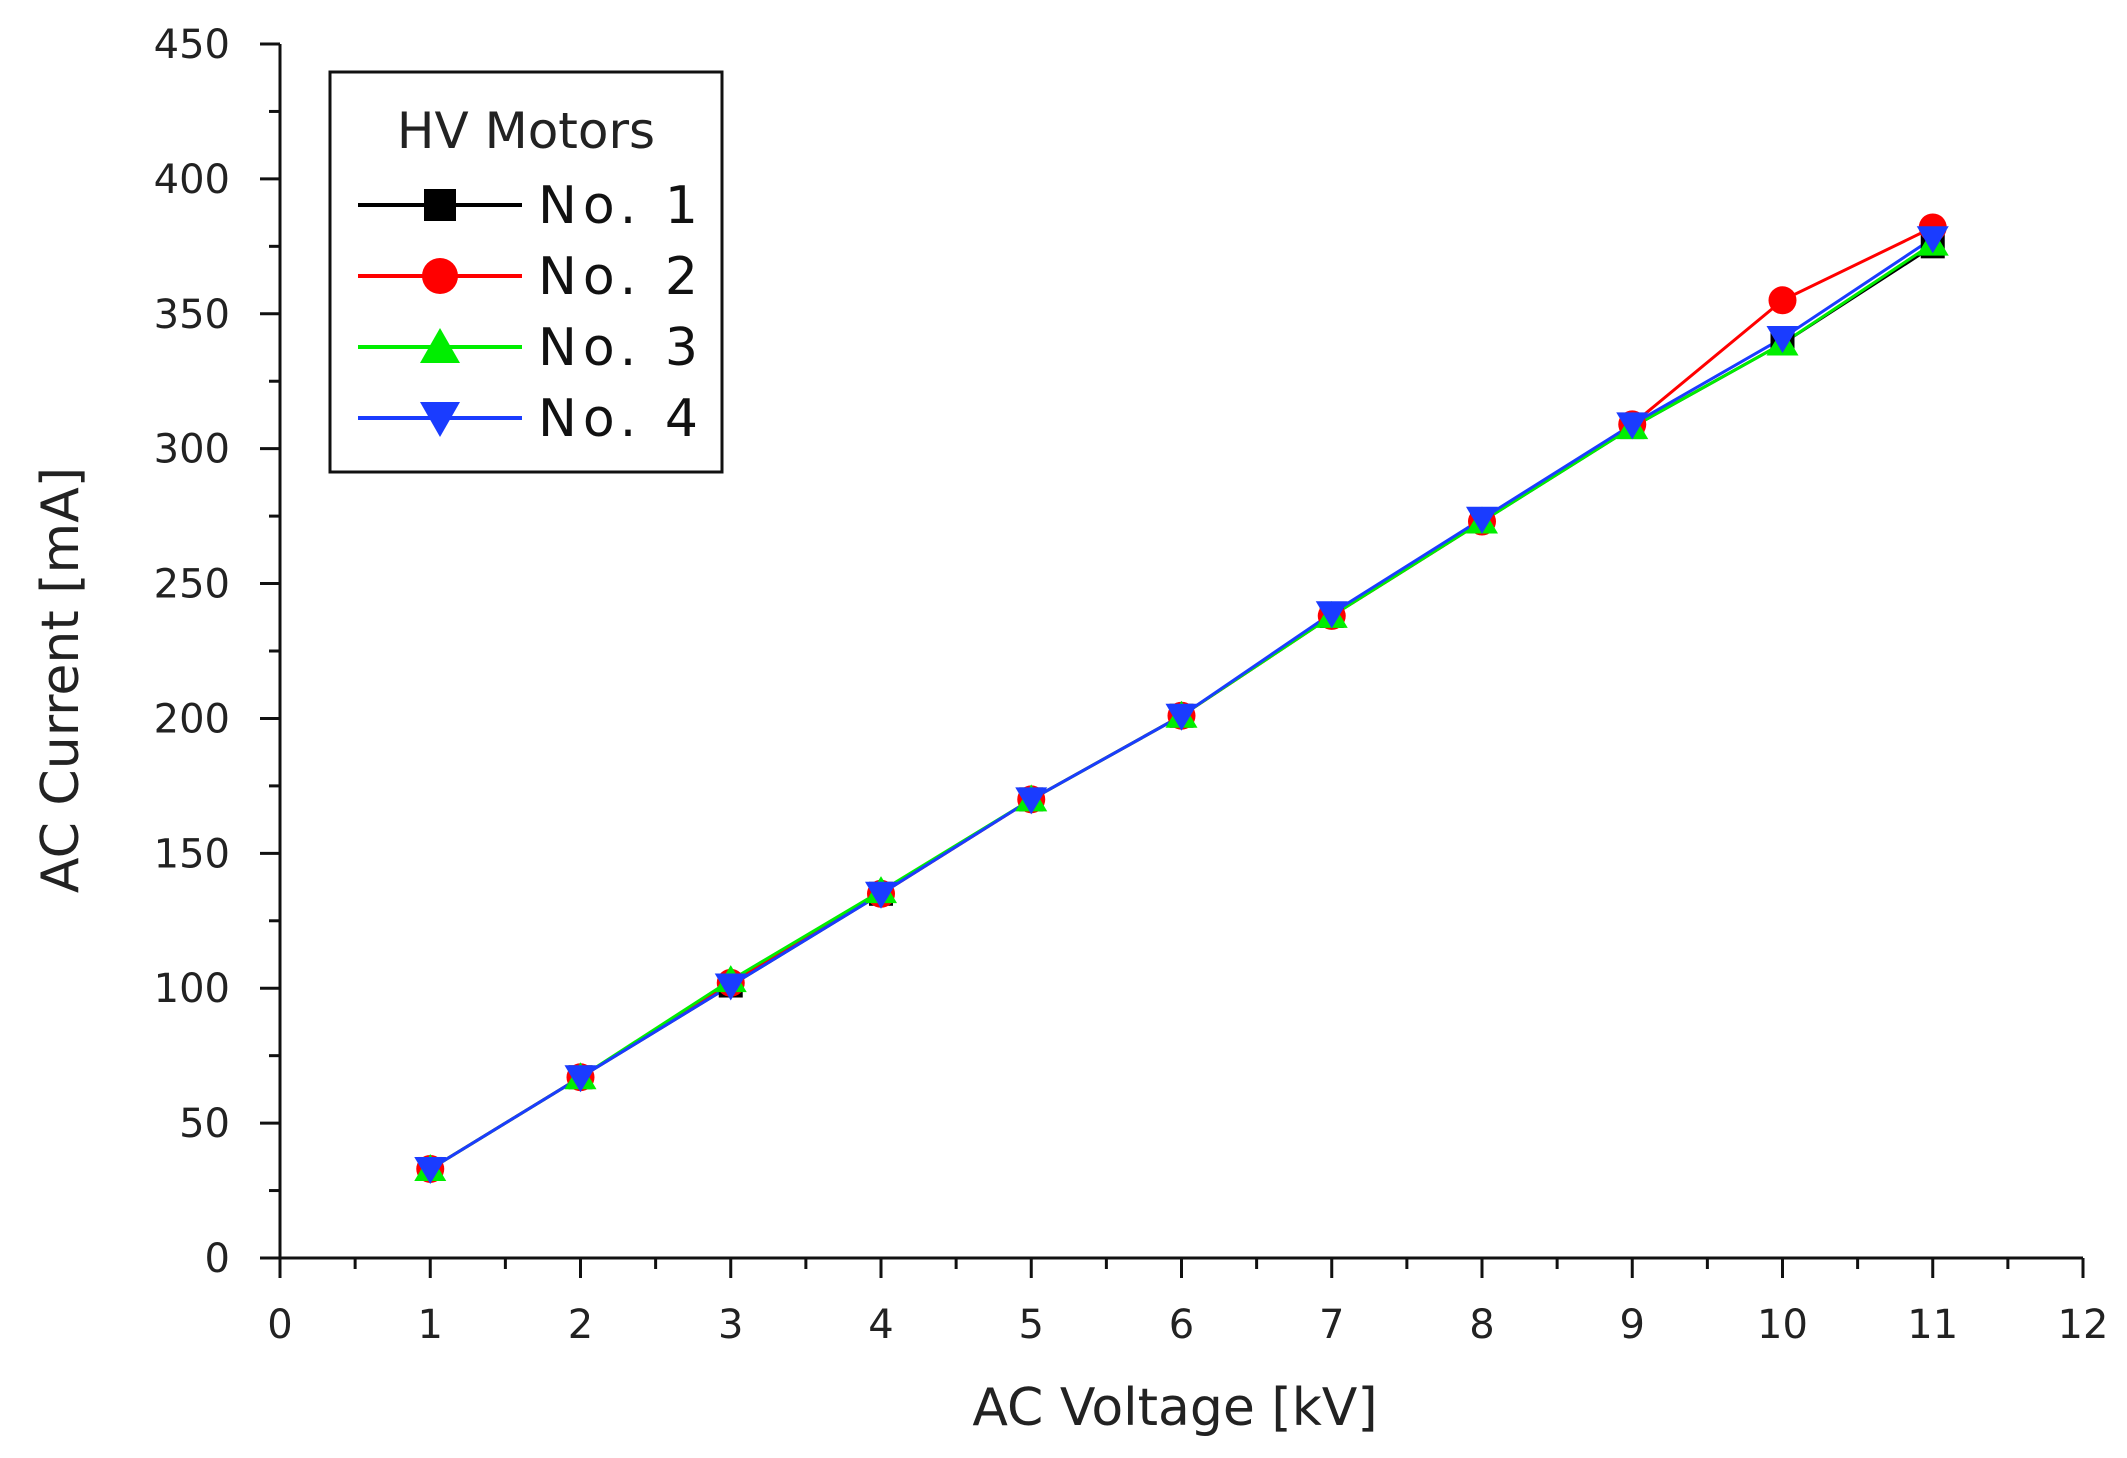  Describe the element at coordinates (430, 1325) in the screenshot. I see `x-tick-label: 1` at that location.